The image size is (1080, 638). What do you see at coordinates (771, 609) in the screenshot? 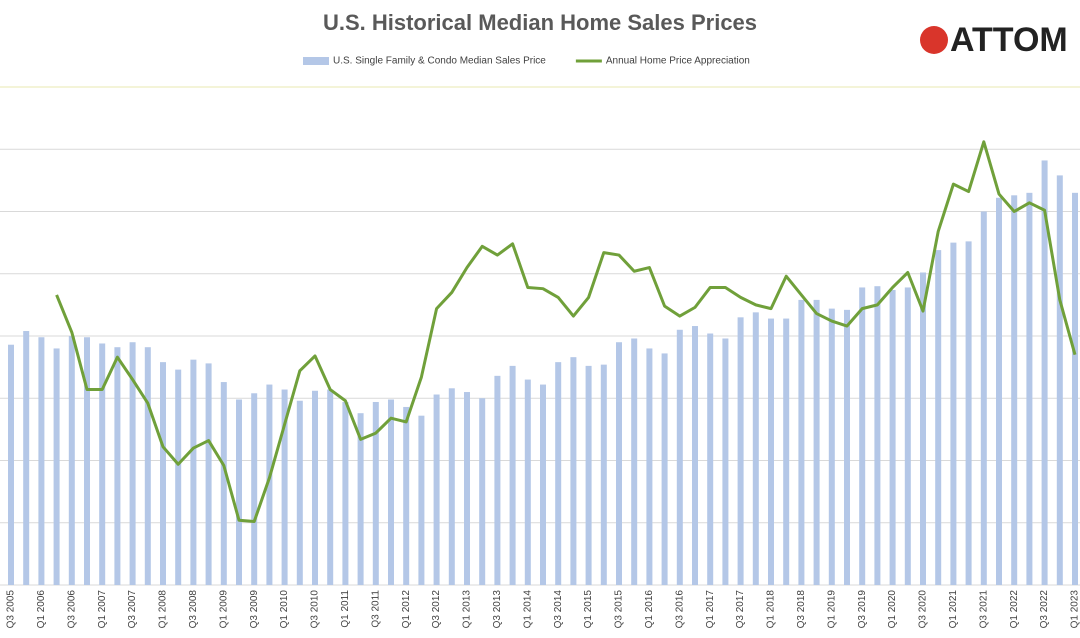
I see `x-tick-label: Q1 2018` at bounding box center [771, 609].